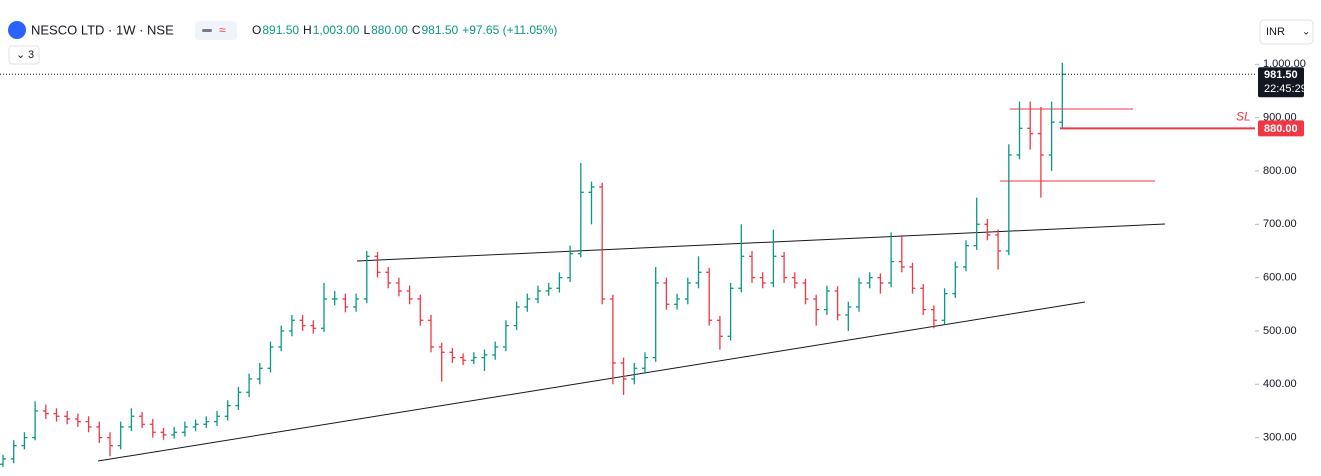 The image size is (1321, 476). What do you see at coordinates (1286, 32) in the screenshot?
I see `currency-select` at bounding box center [1286, 32].